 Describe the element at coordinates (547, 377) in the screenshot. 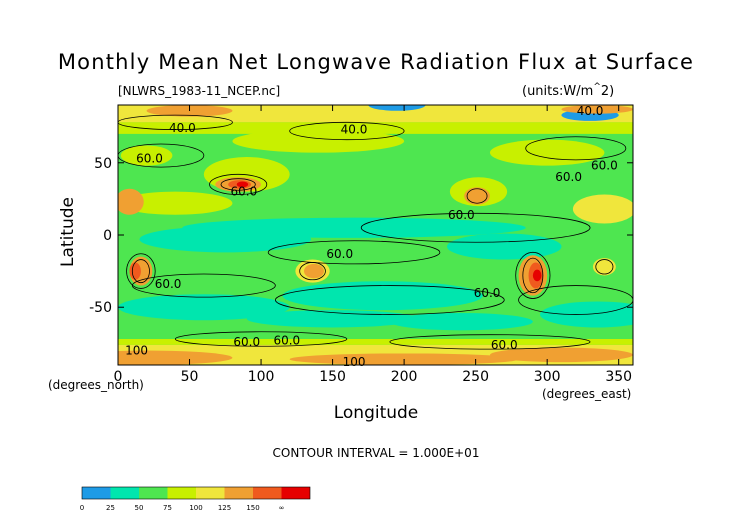

I see `x-tick-label: 300` at that location.